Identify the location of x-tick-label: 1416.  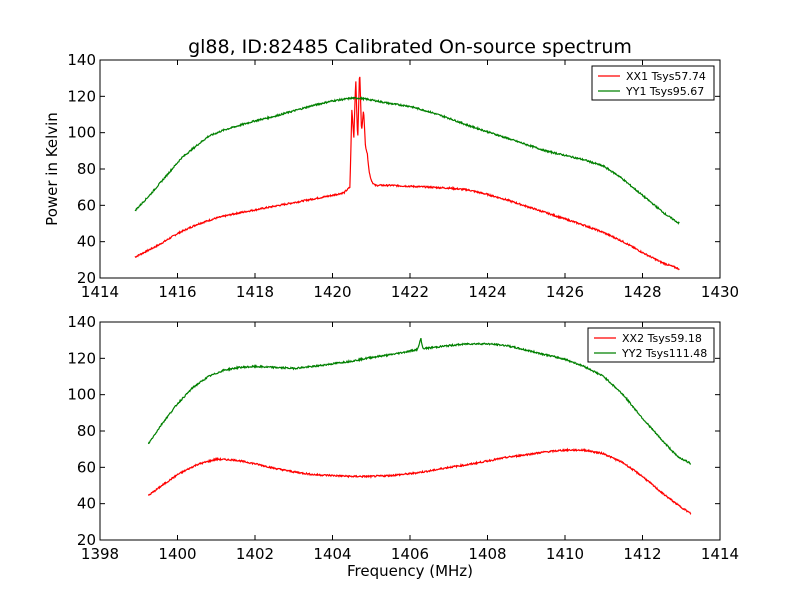
(177, 292).